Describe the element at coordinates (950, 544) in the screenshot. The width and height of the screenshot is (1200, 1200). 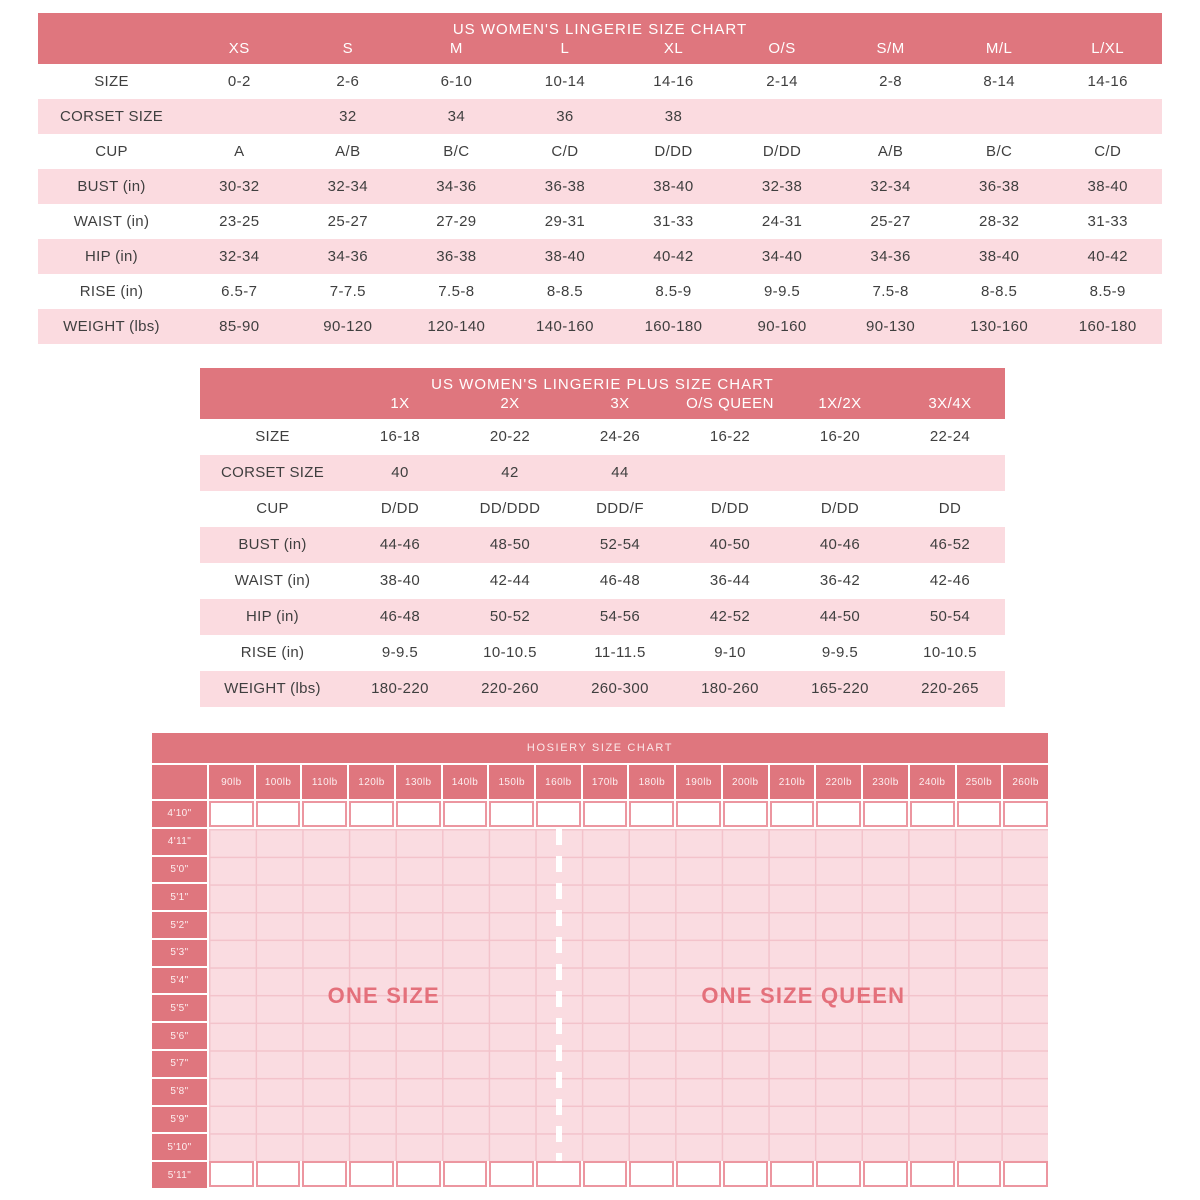
I see `table-cell: 46-52` at that location.